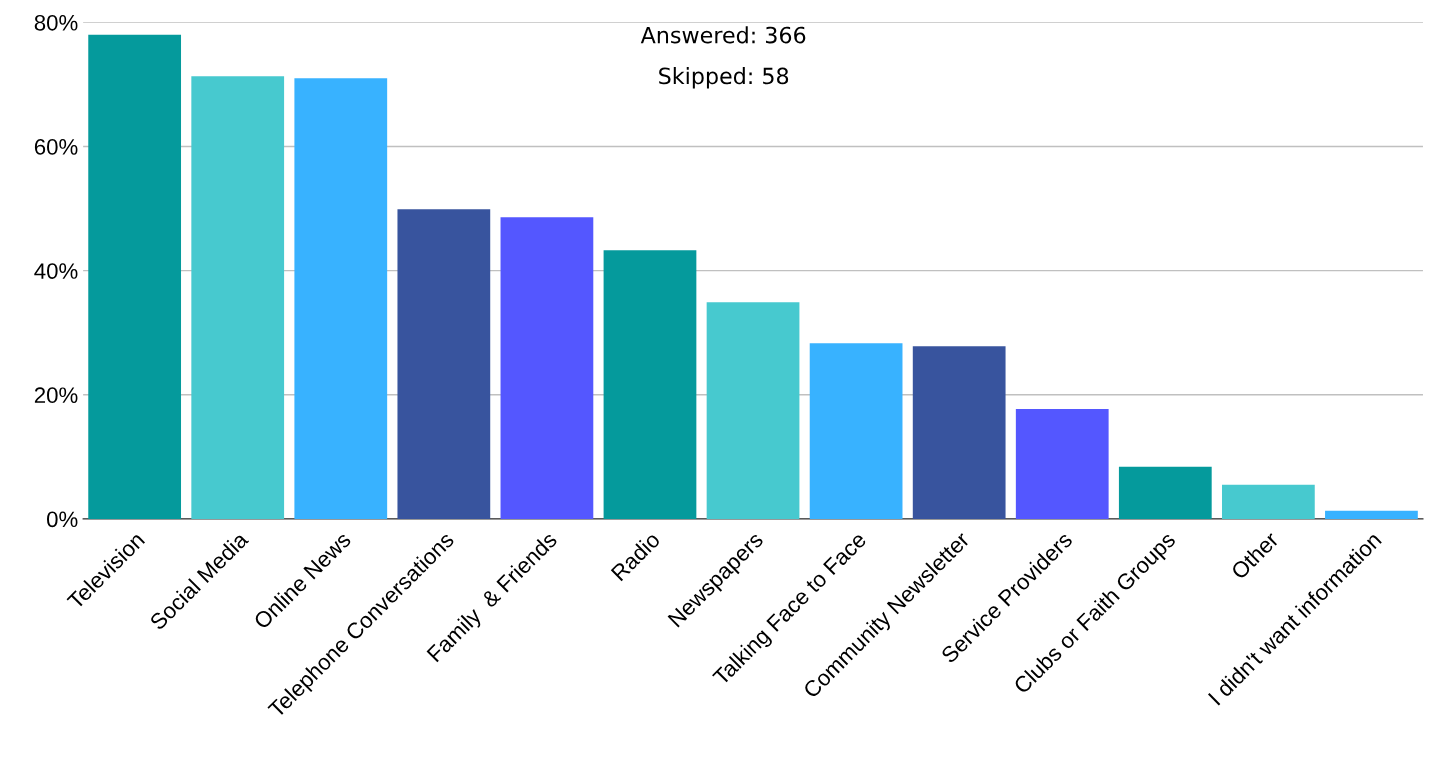 The width and height of the screenshot is (1433, 771). Describe the element at coordinates (723, 35) in the screenshot. I see `annotation: Answered: 366` at that location.